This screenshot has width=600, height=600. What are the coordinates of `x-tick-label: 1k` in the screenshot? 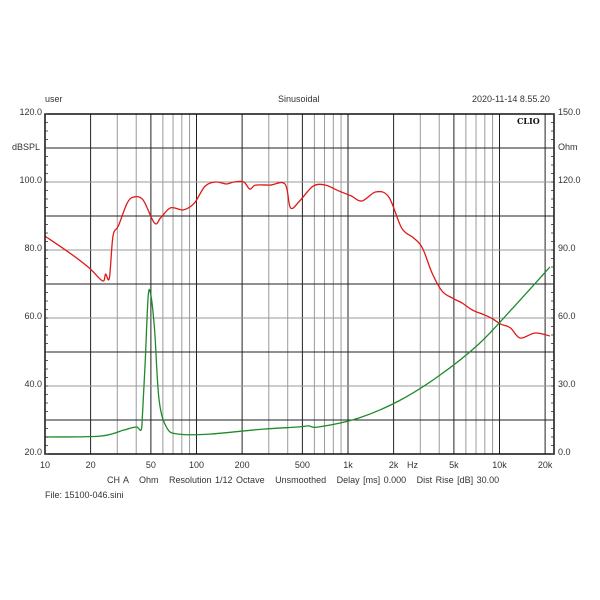 It's located at (348, 465).